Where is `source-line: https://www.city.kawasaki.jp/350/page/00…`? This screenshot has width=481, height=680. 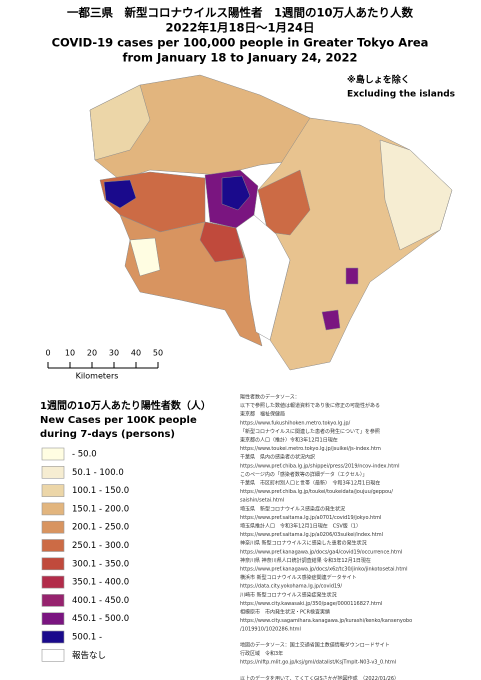
source-line: https://www.city.kawasaki.jp/350/page/00… is located at coordinates (311, 604).